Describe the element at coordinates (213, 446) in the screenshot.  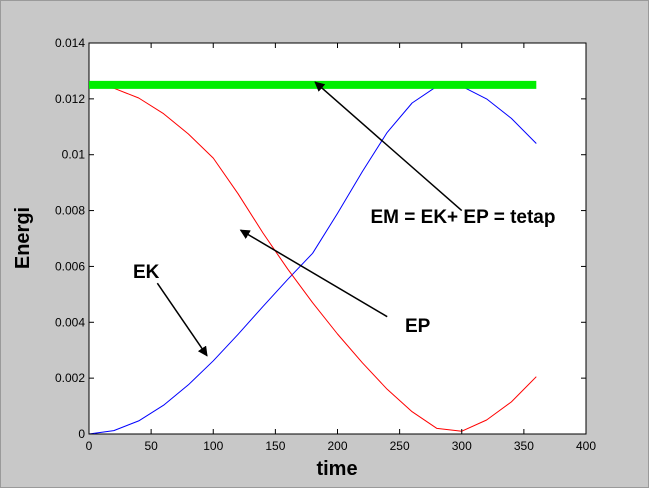
I see `x-tick-label: 100` at that location.